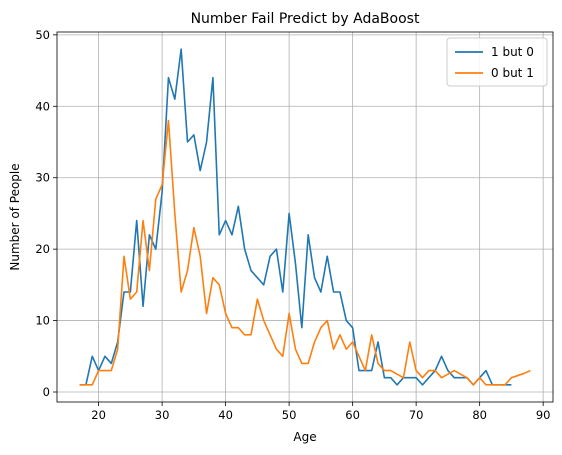 Image resolution: width=562 pixels, height=455 pixels. I want to click on legend-label-1: 1 but 0, so click(512, 52).